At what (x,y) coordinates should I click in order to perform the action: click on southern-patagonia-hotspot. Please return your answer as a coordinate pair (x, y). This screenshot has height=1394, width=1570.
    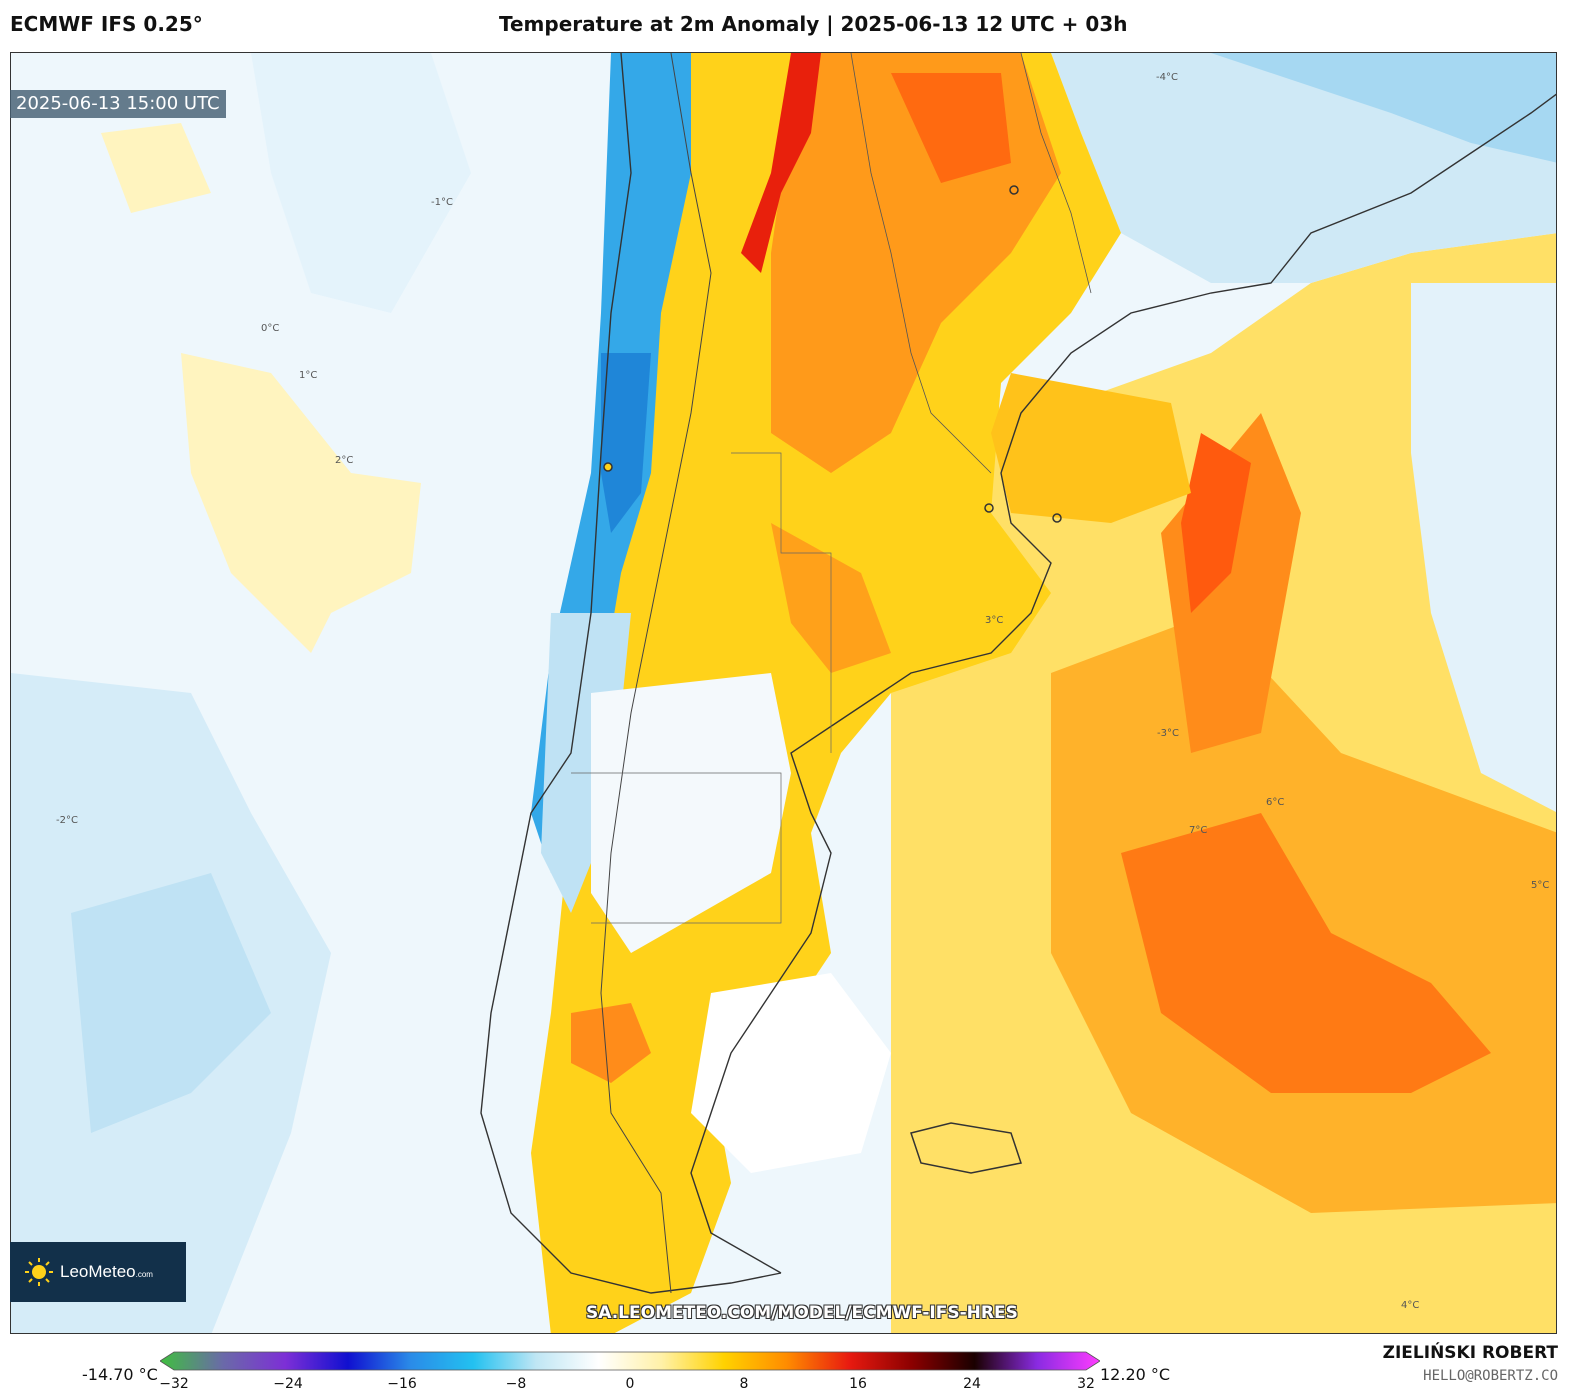
    Looking at the image, I should click on (611, 1043).